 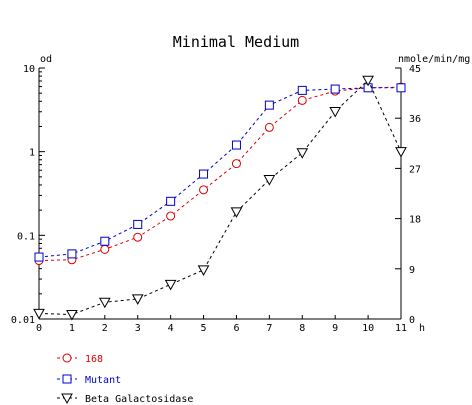 I want to click on legend-item: Beta Galactosidase, so click(x=125, y=399).